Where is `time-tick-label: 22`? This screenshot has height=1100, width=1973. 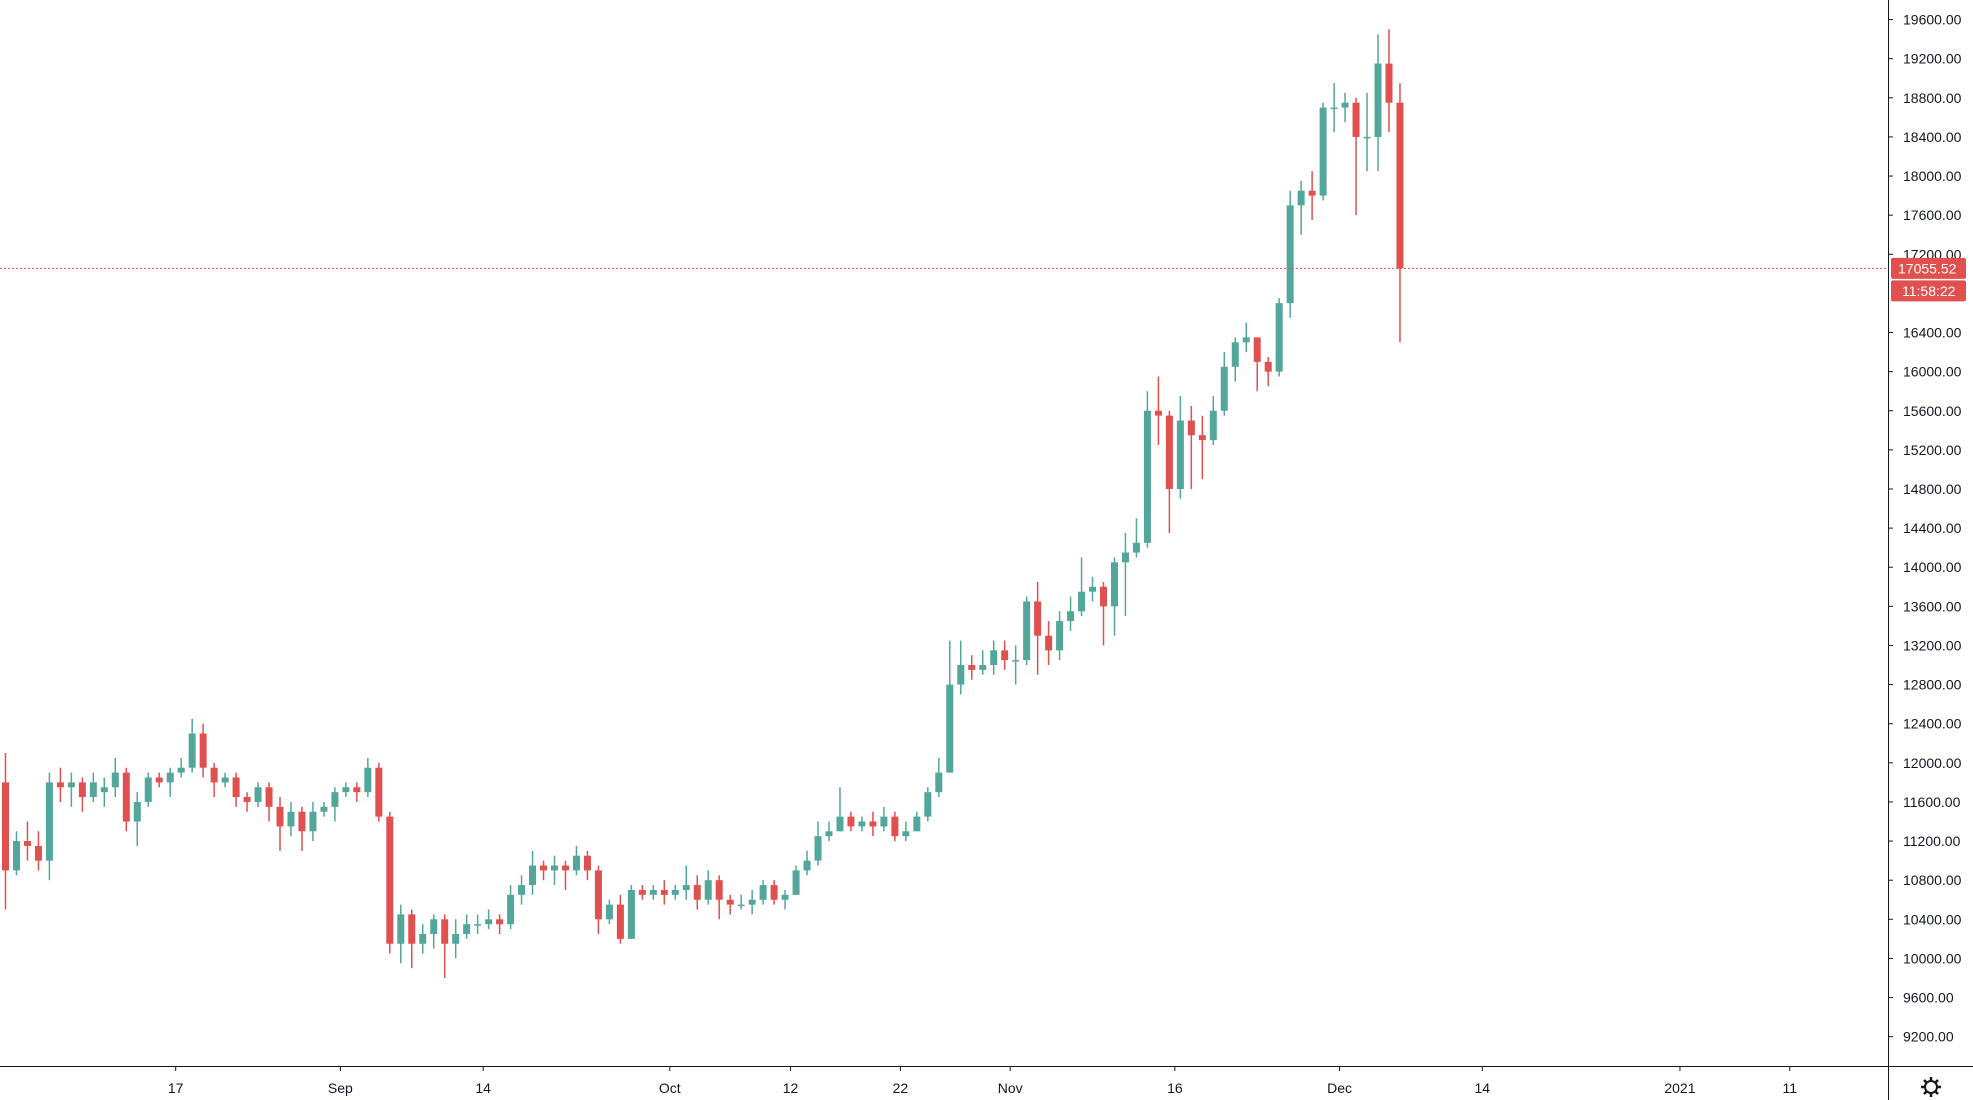
time-tick-label: 22 is located at coordinates (901, 1088).